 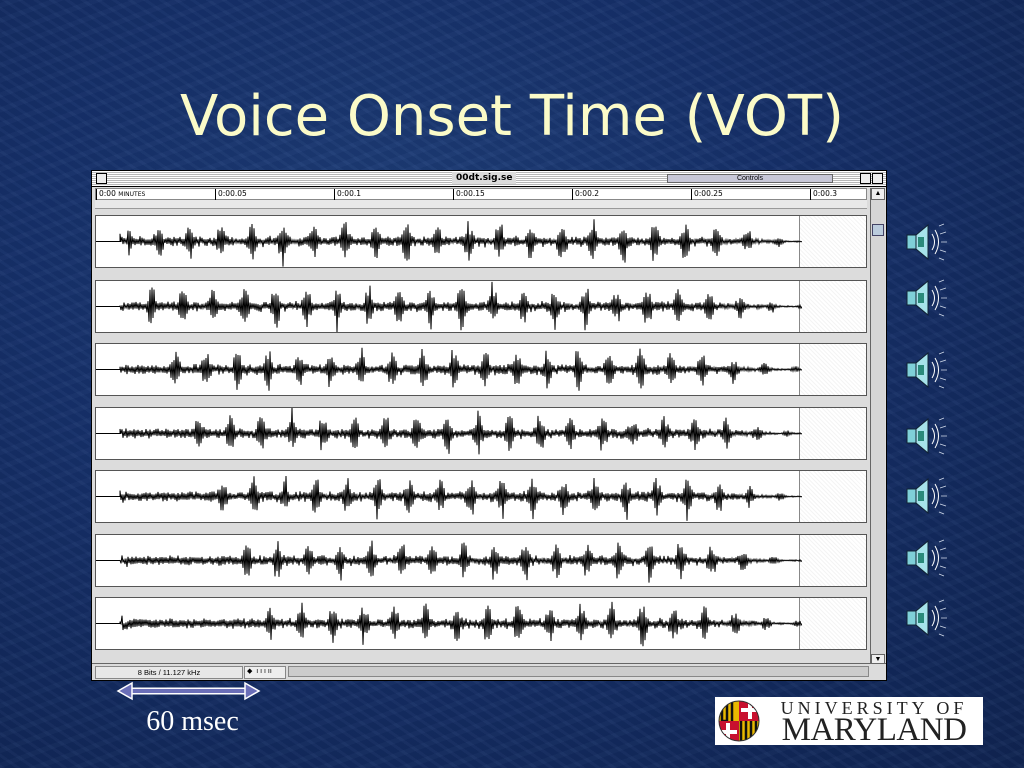 I want to click on ruler-tick: 0:00.25, so click(x=707, y=194).